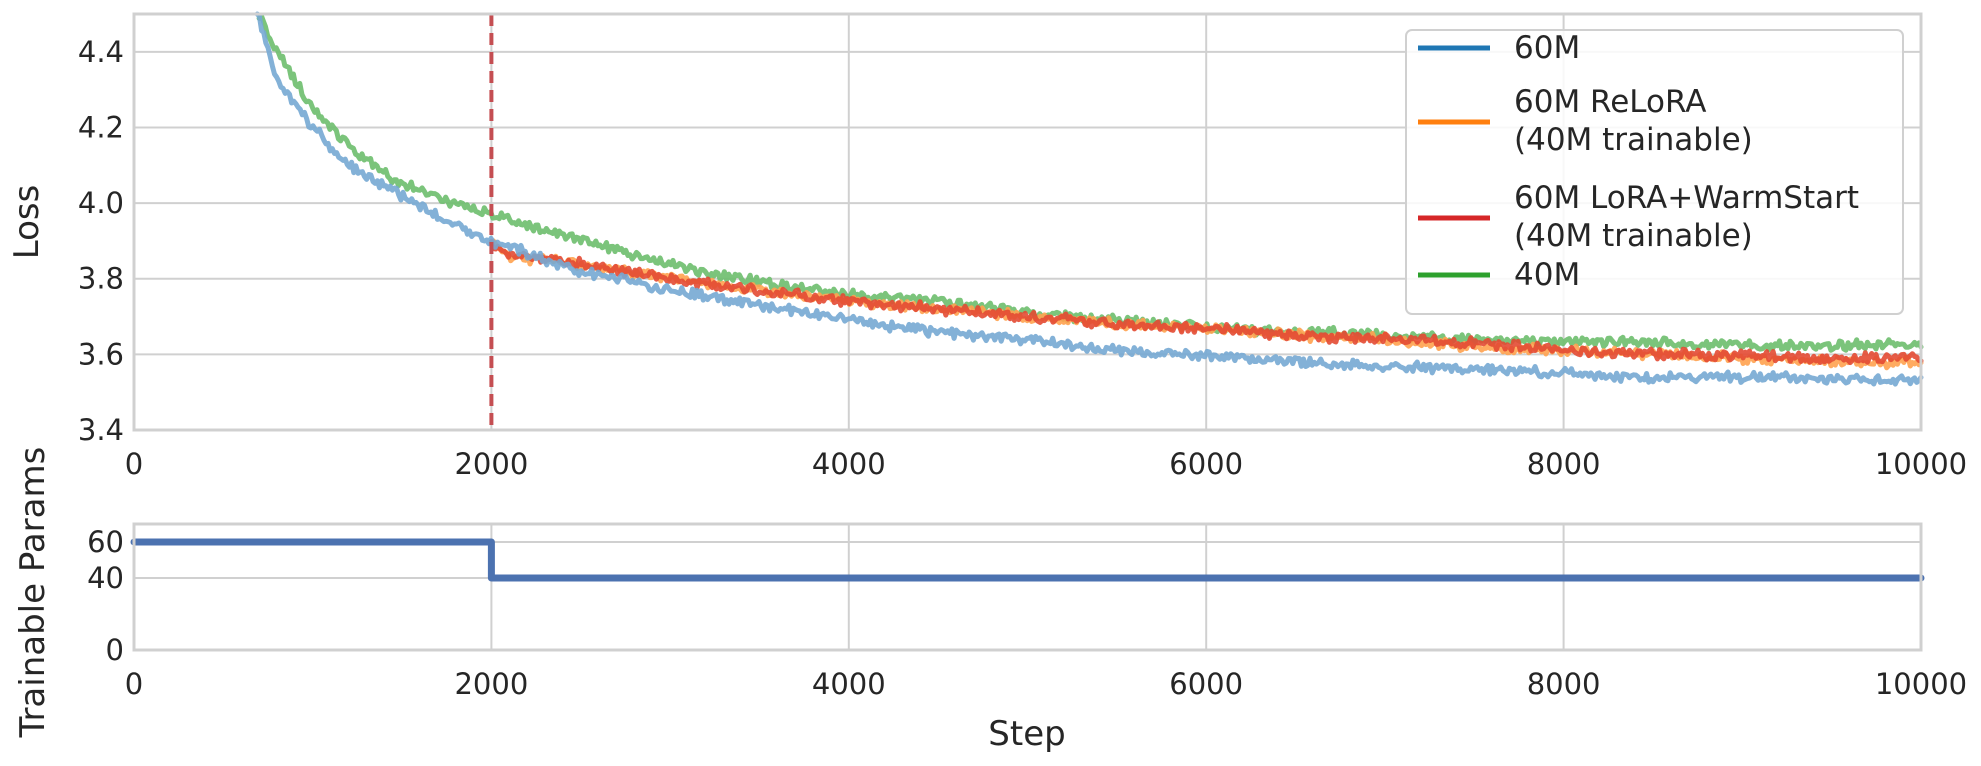 Image resolution: width=1981 pixels, height=766 pixels. I want to click on y-tick-label: 4.0, so click(101, 203).